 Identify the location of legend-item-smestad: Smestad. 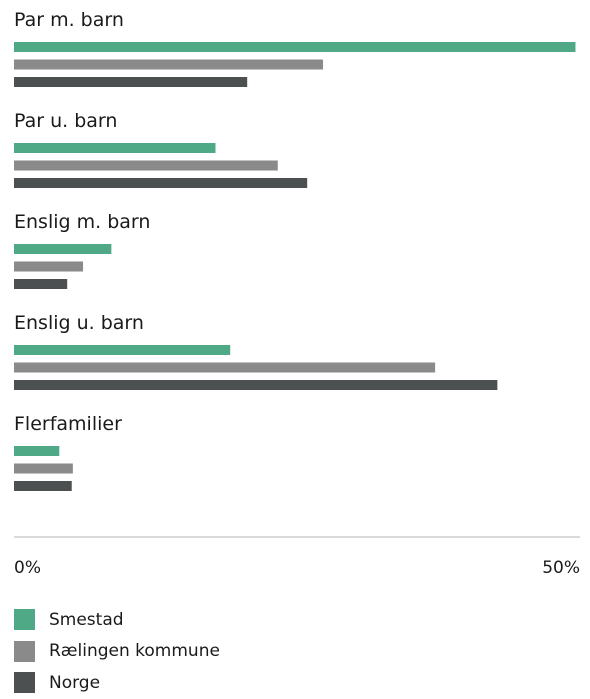
(117, 620).